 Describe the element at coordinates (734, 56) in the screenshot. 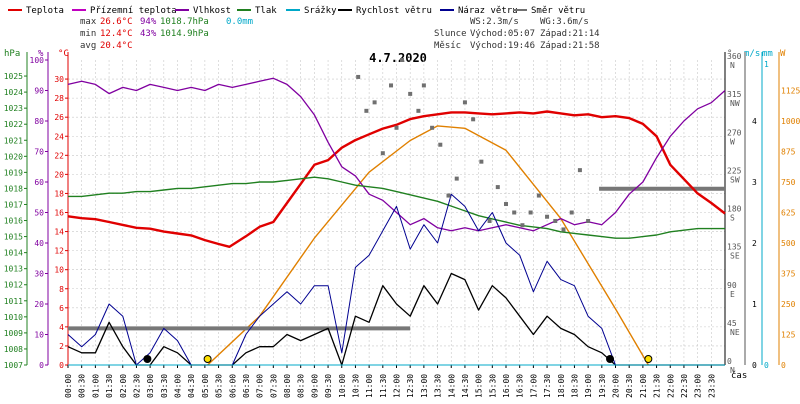

I see `axis-tick-label: 360` at that location.